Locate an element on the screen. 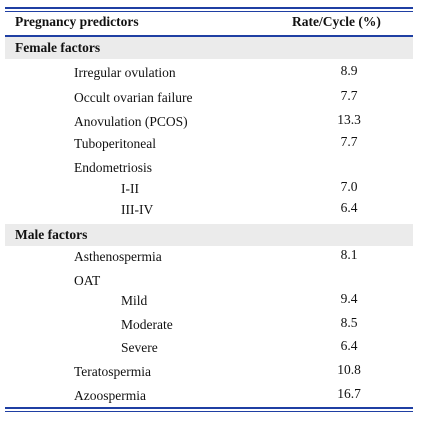  row-value: 8.9 is located at coordinates (349, 70).